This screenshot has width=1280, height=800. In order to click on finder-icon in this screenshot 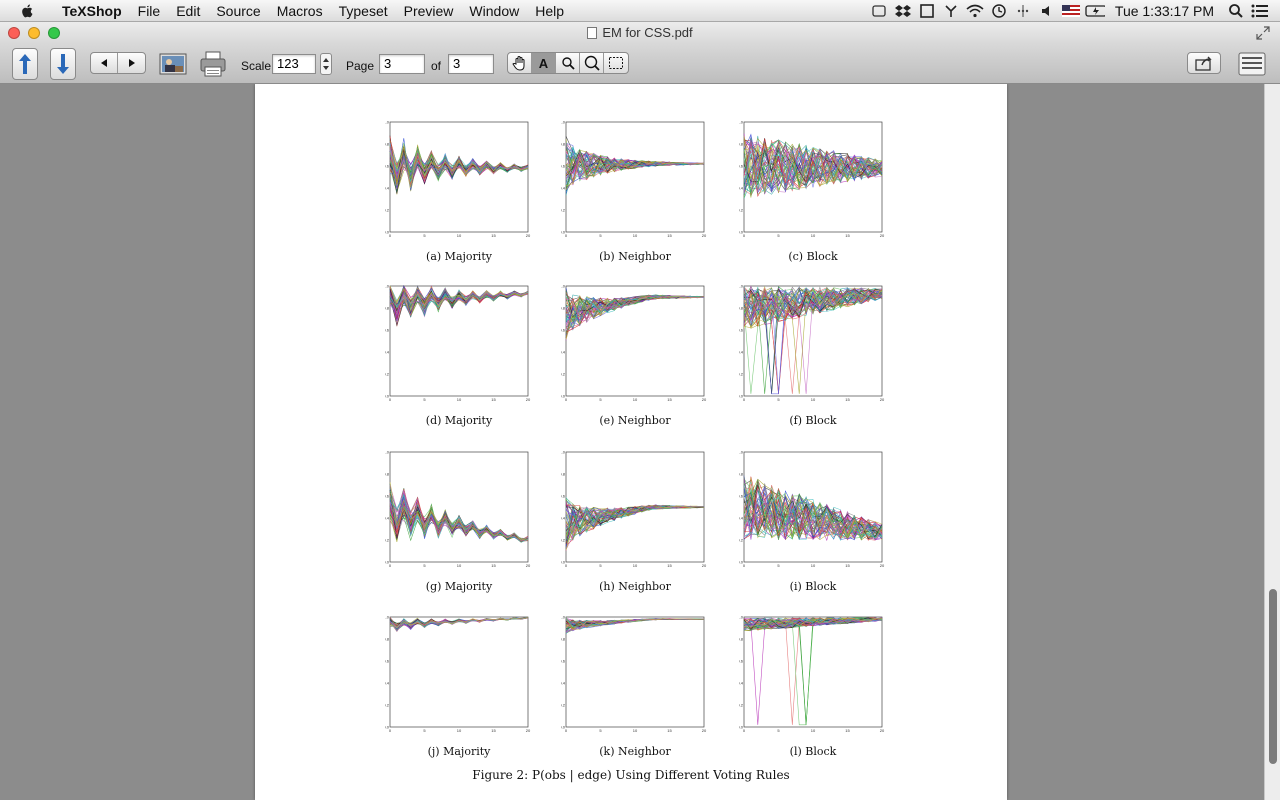, I will do `click(879, 11)`.